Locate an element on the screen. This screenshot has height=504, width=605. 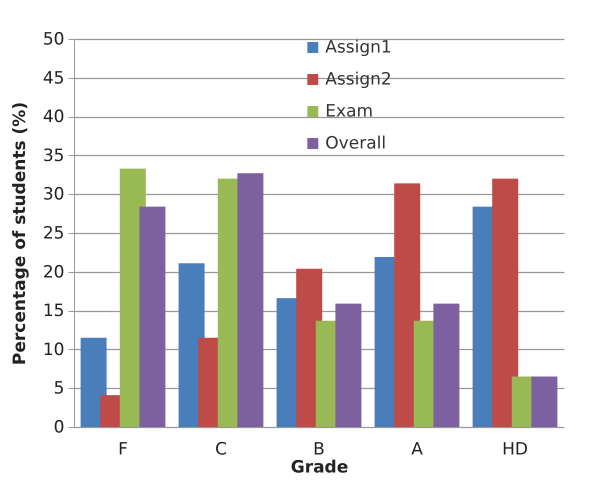
y-tick-label: 15 is located at coordinates (53, 311).